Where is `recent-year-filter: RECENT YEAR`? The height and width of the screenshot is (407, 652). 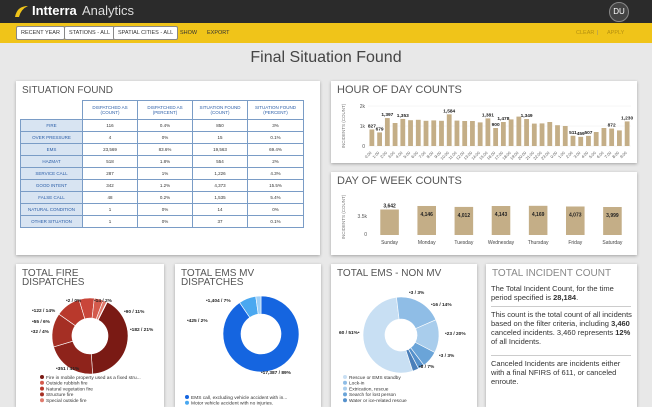
recent-year-filter: RECENT YEAR is located at coordinates (40, 33).